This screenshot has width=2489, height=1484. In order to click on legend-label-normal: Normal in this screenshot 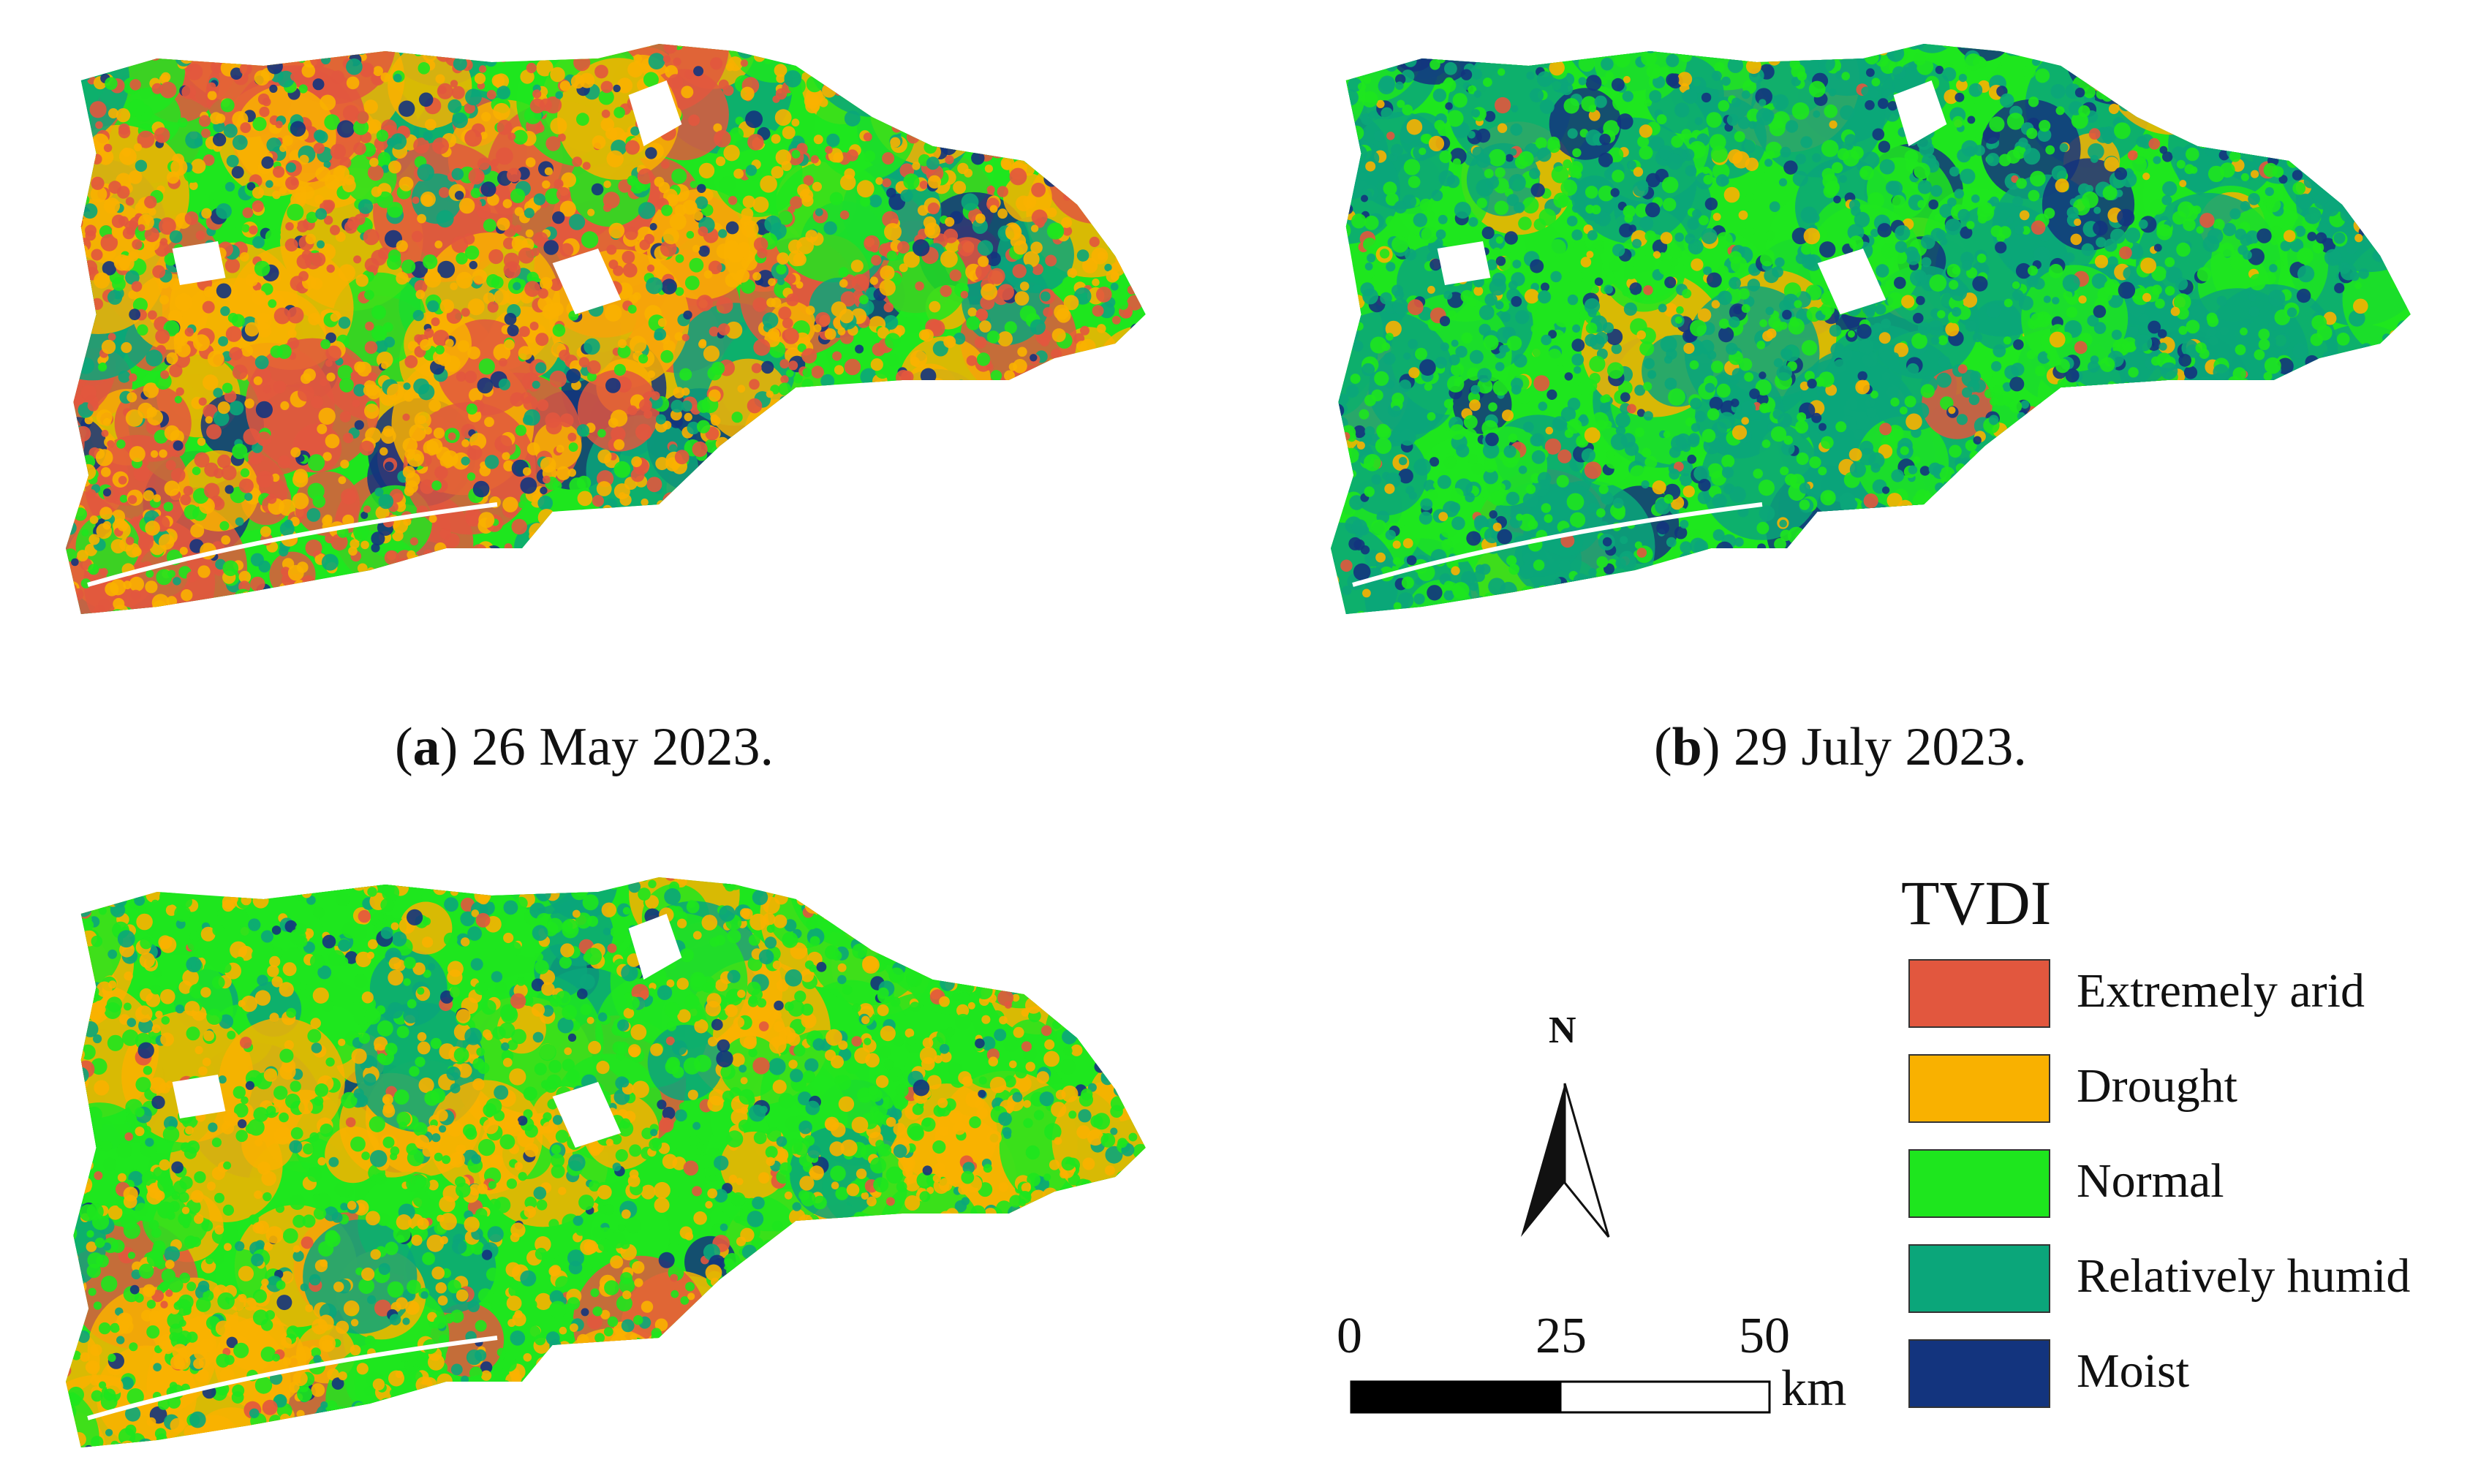, I will do `click(2150, 1181)`.